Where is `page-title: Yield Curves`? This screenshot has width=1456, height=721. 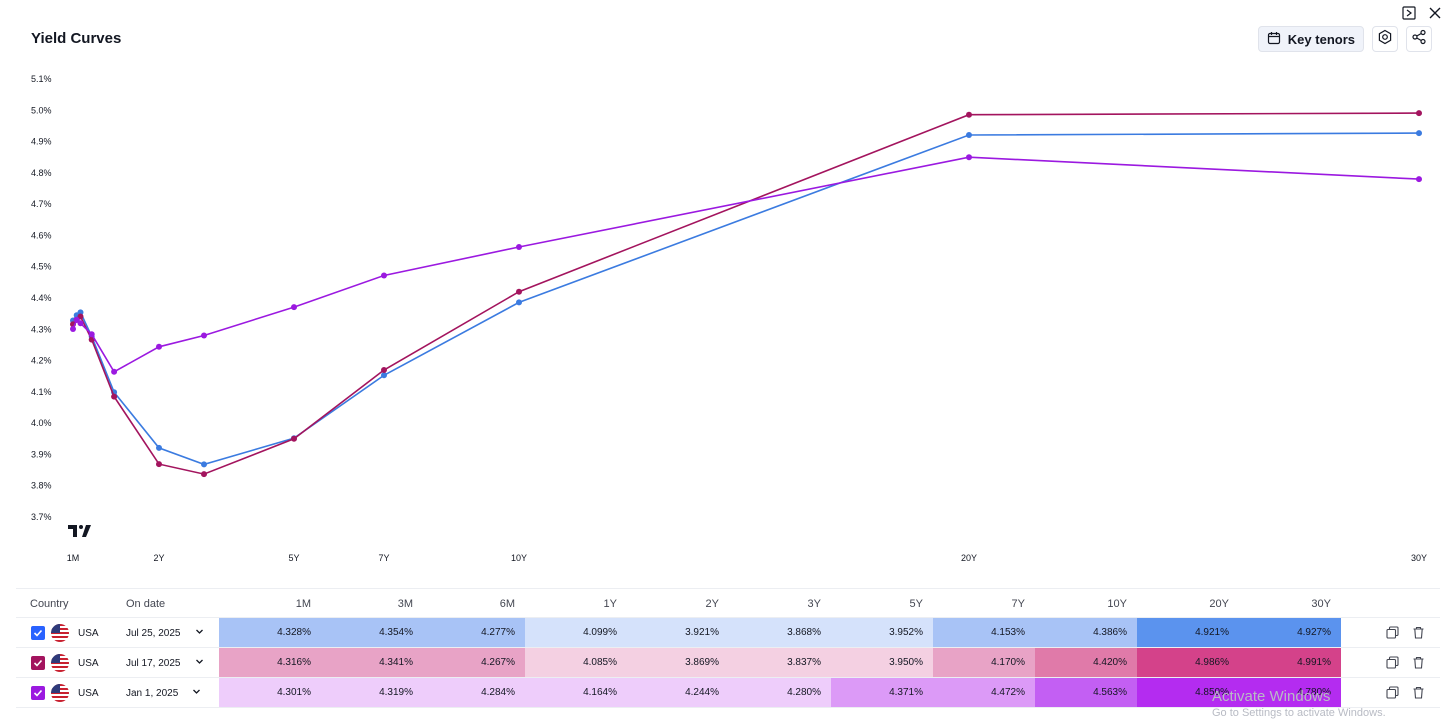
page-title: Yield Curves is located at coordinates (76, 38).